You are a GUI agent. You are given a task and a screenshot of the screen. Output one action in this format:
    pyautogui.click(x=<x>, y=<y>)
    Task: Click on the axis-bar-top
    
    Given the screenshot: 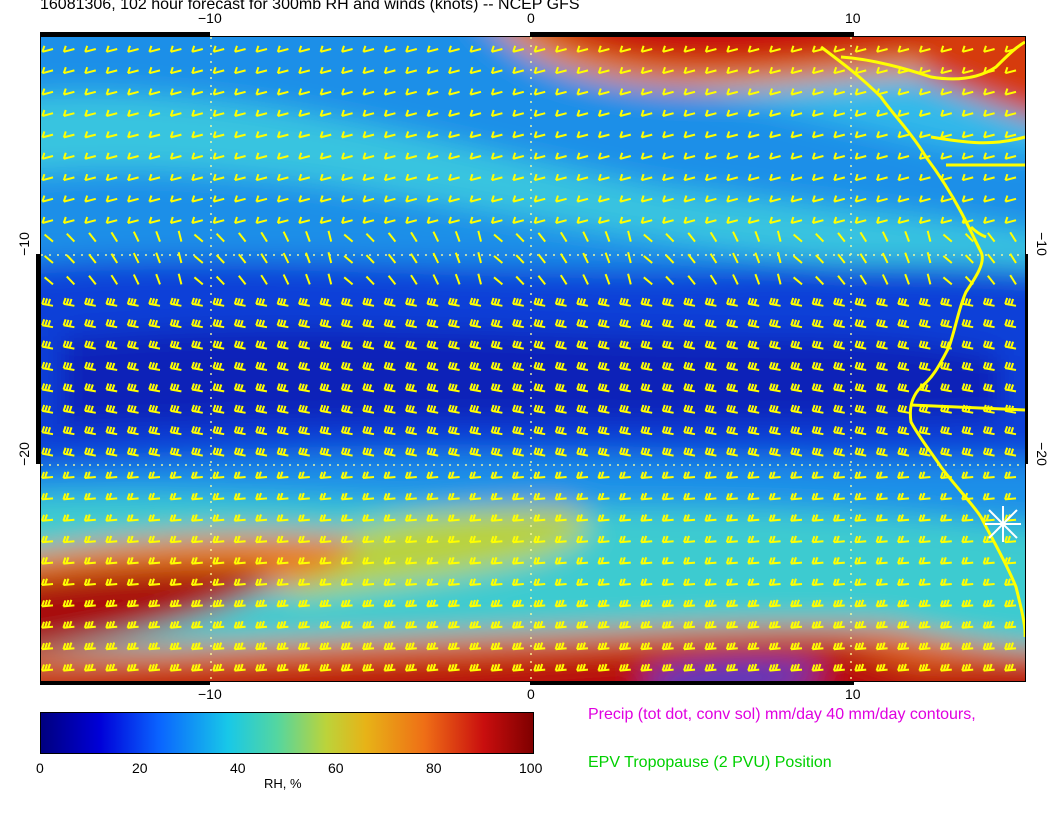 What is the action you would take?
    pyautogui.click(x=692, y=34)
    